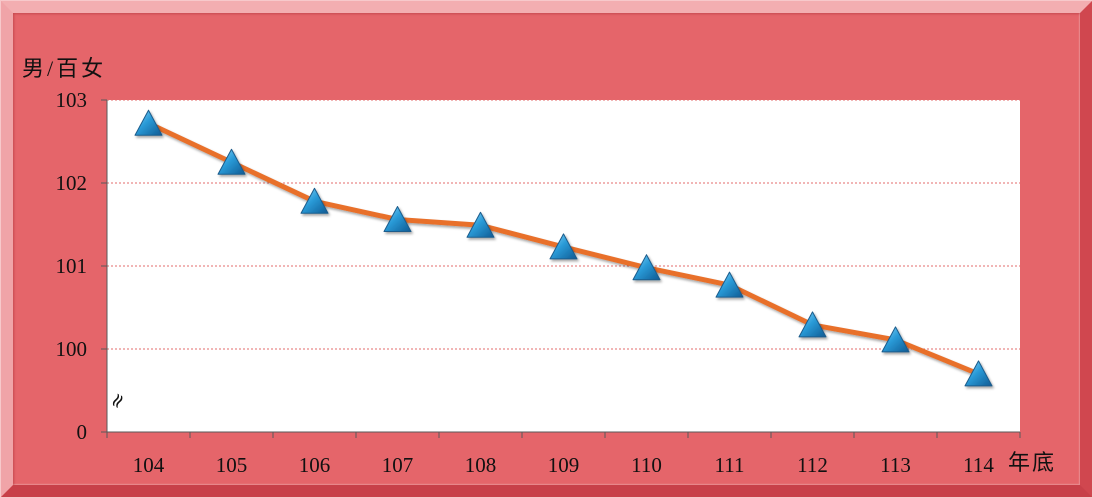 Image resolution: width=1093 pixels, height=498 pixels. I want to click on y-axis-ticks: 103 102 101 100 0, so click(81, 266).